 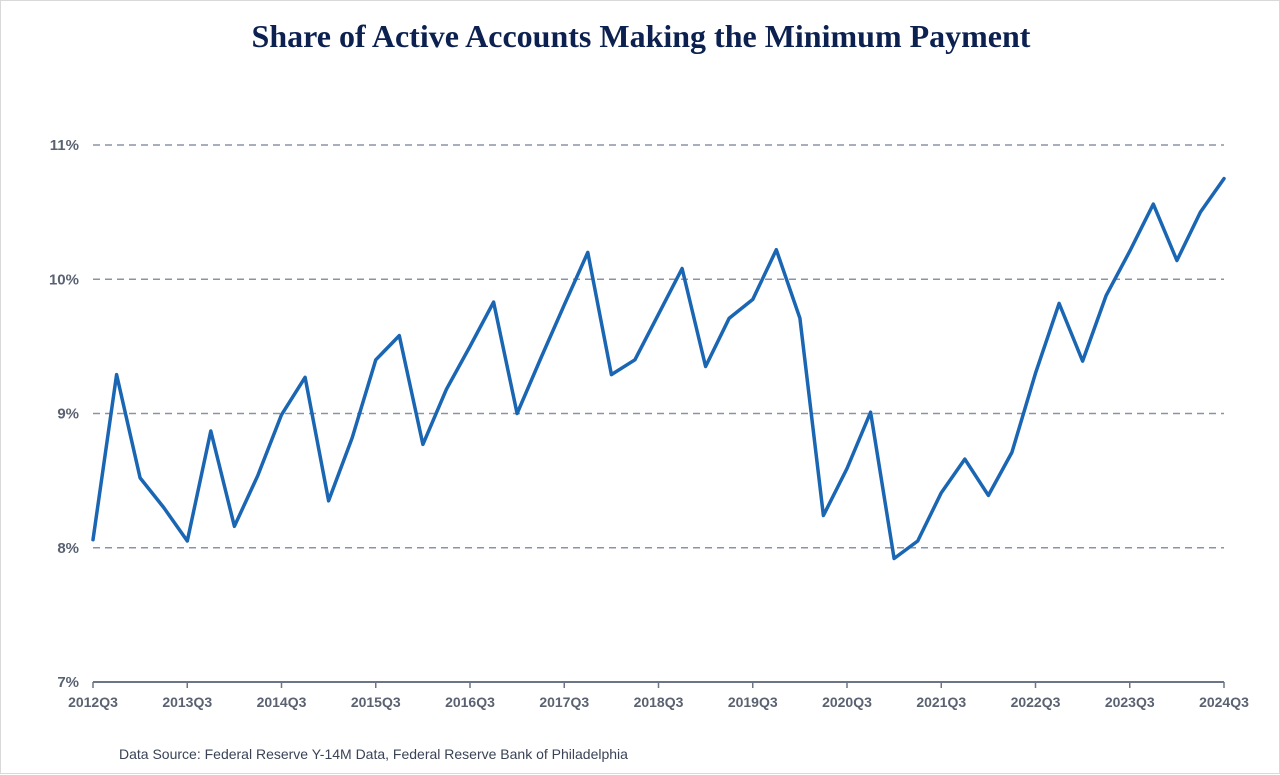 What do you see at coordinates (941, 702) in the screenshot?
I see `x-tick-label: 2021Q3` at bounding box center [941, 702].